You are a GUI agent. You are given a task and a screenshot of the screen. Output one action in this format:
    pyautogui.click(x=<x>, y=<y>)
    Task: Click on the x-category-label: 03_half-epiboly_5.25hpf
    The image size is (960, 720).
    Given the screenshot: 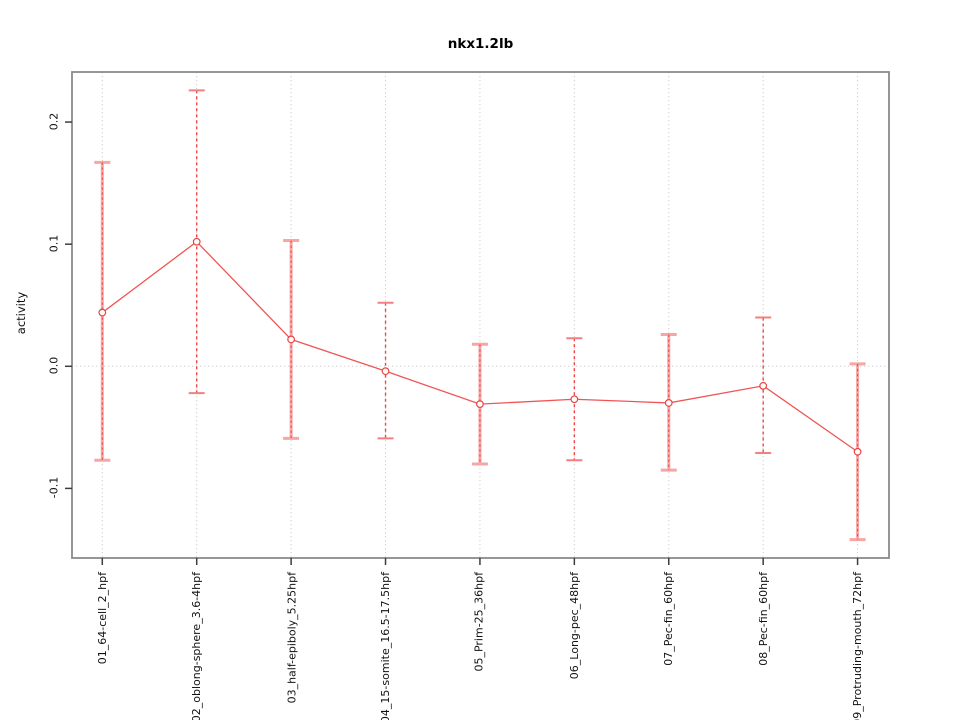 What is the action you would take?
    pyautogui.click(x=291, y=638)
    